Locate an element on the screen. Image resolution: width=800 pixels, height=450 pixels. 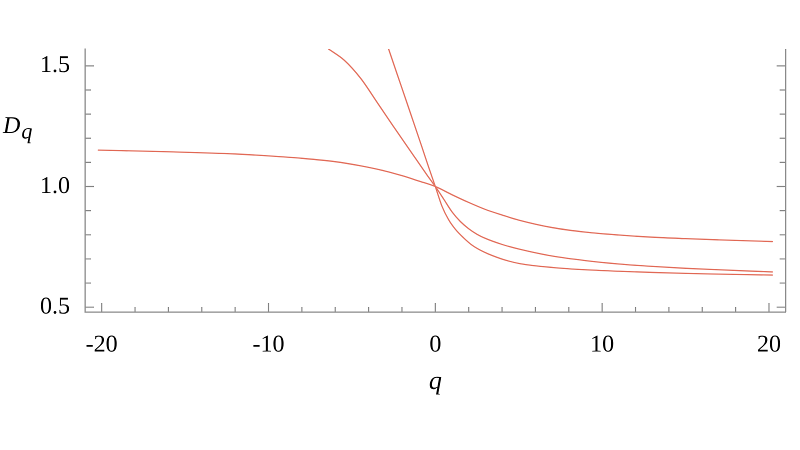
x-tick-label: 0 is located at coordinates (435, 345).